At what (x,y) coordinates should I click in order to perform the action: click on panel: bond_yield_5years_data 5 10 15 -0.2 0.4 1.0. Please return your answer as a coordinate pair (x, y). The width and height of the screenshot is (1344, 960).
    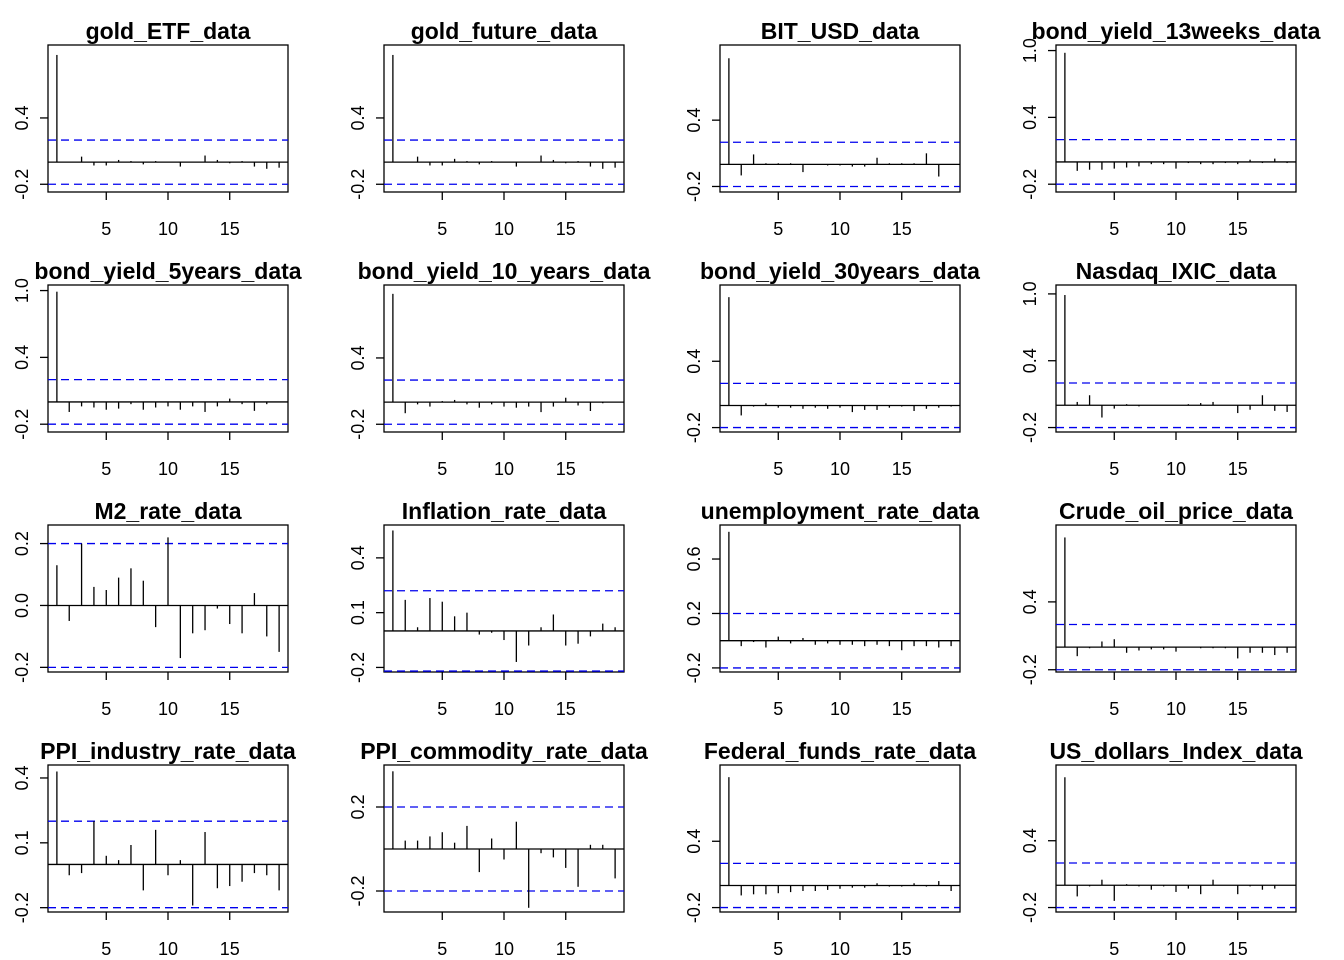
    Looking at the image, I should click on (157, 368).